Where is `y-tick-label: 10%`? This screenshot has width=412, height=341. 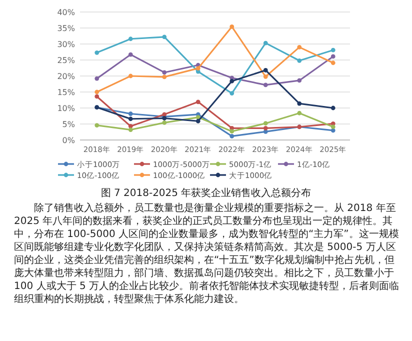
y-tick-label: 10% is located at coordinates (66, 108).